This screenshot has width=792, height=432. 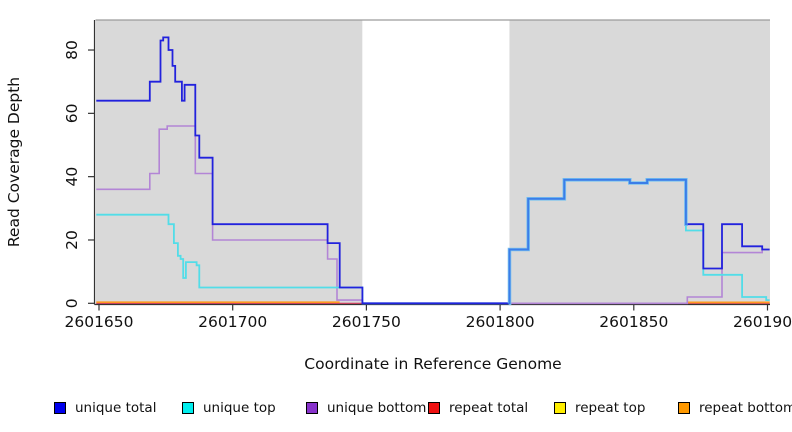 I want to click on y-tick-label: 20, so click(x=72, y=240).